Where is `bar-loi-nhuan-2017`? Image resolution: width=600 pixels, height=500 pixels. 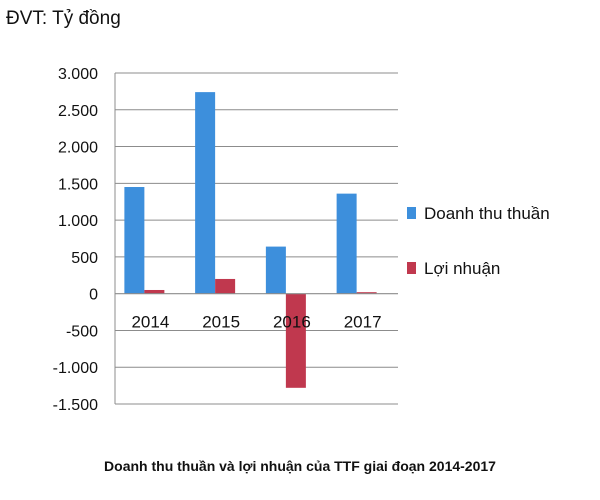 bar-loi-nhuan-2017 is located at coordinates (366, 293).